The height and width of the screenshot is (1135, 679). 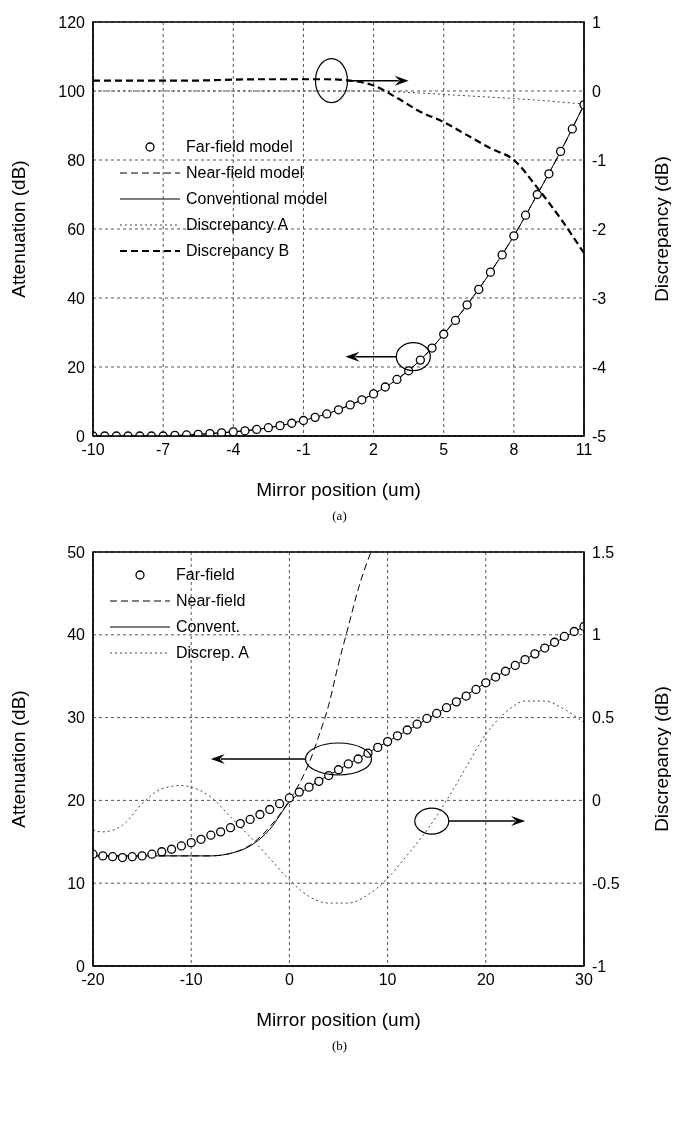 I want to click on y2-tick-label: -5, so click(x=599, y=436).